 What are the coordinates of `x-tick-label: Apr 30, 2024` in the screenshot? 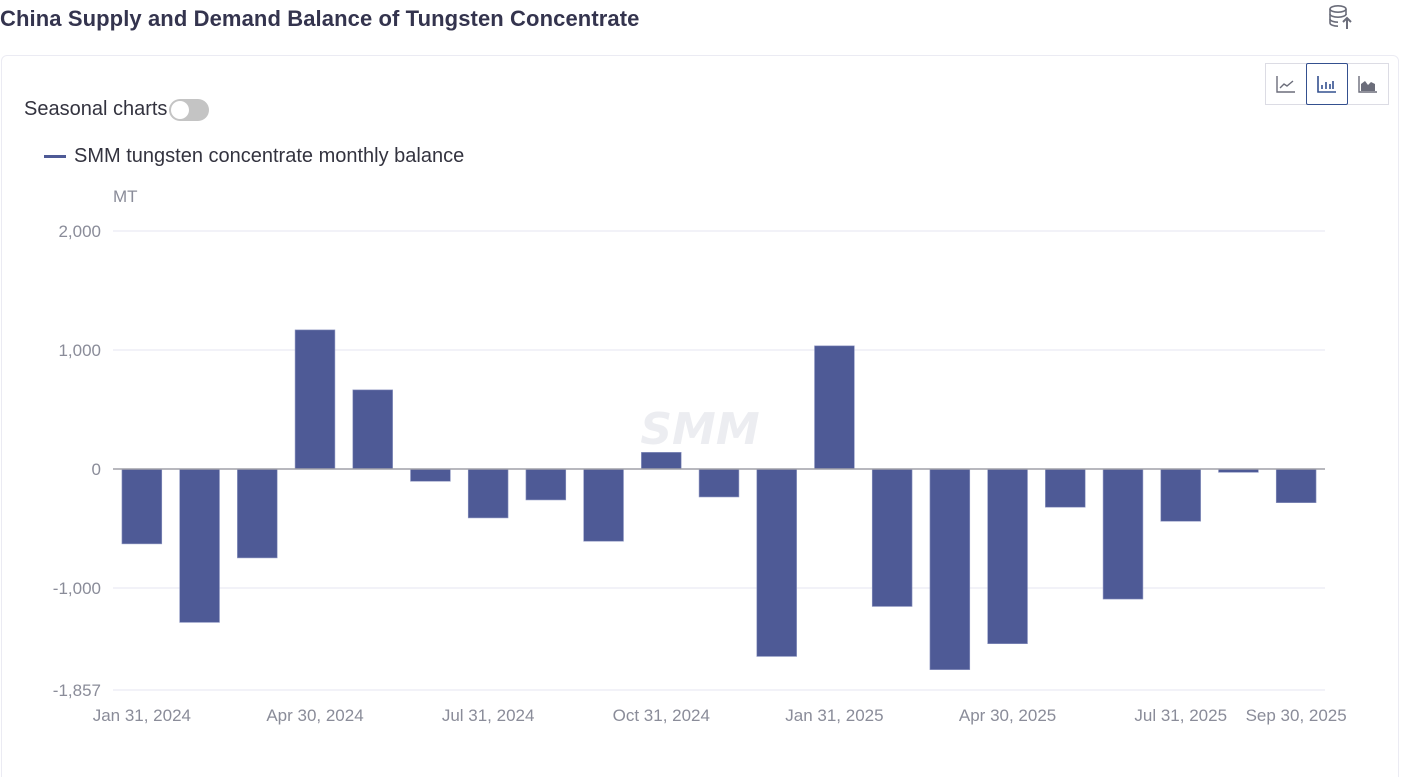 It's located at (314, 715).